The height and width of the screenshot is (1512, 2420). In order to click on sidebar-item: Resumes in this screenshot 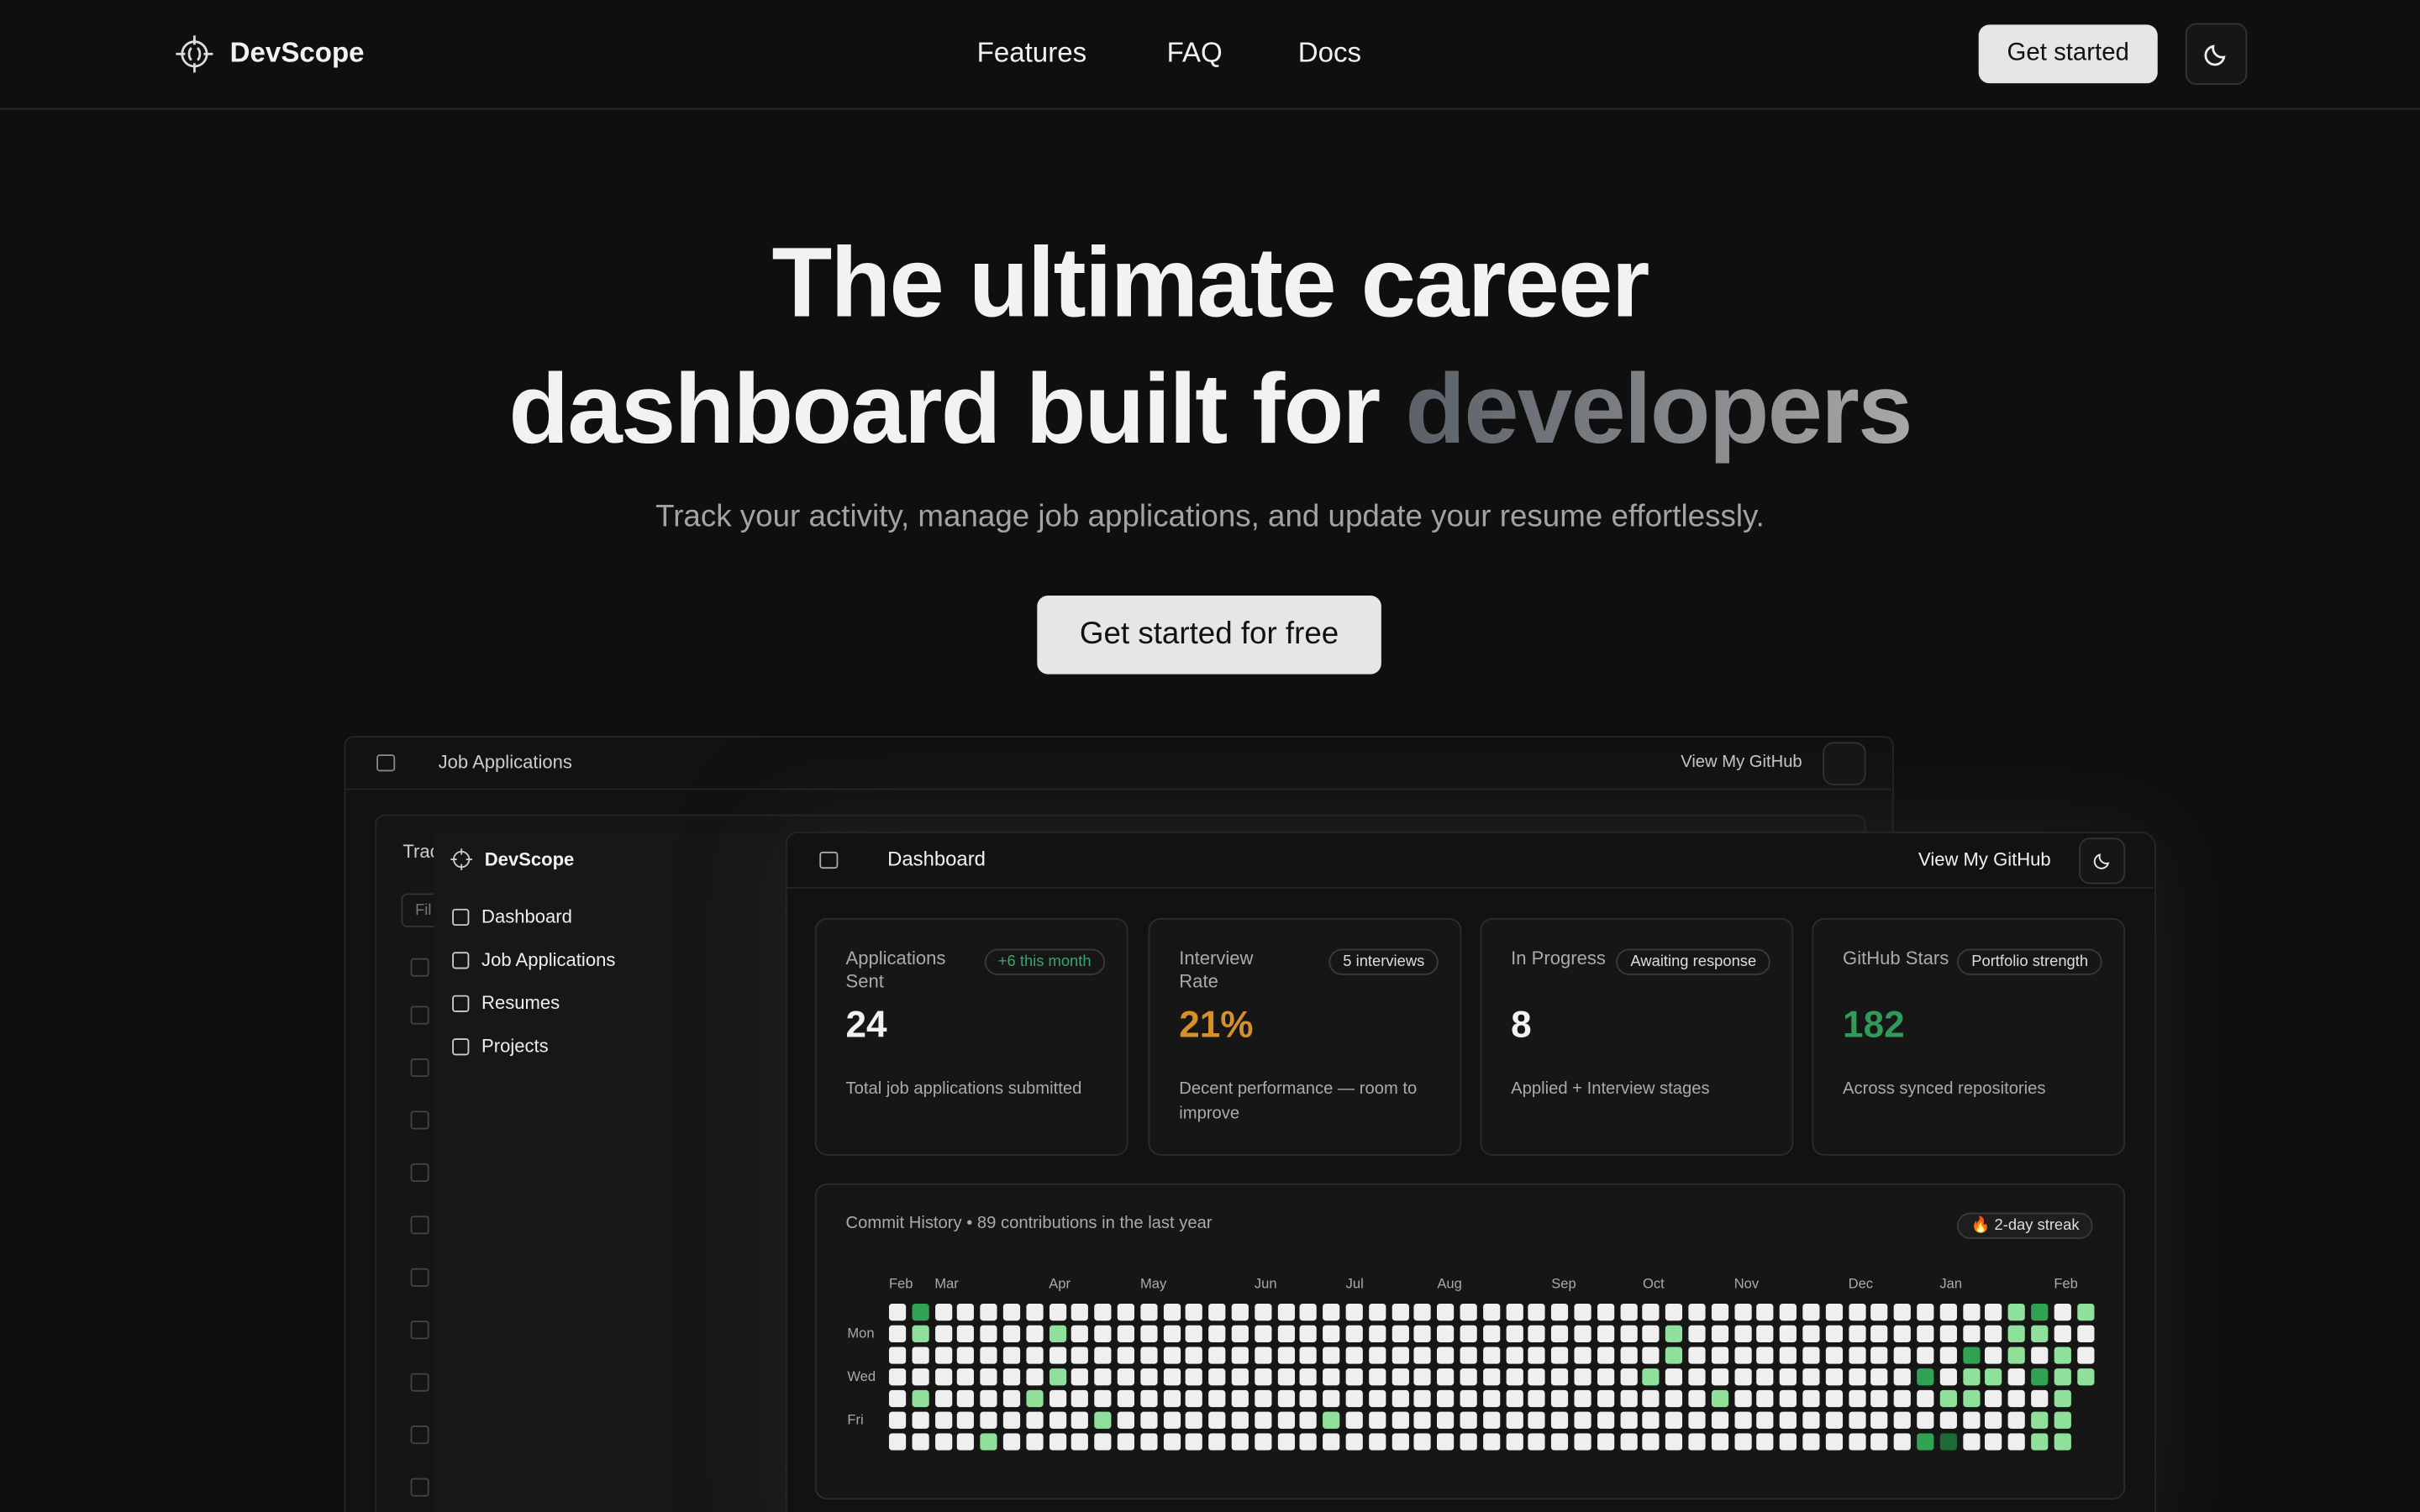, I will do `click(521, 1003)`.